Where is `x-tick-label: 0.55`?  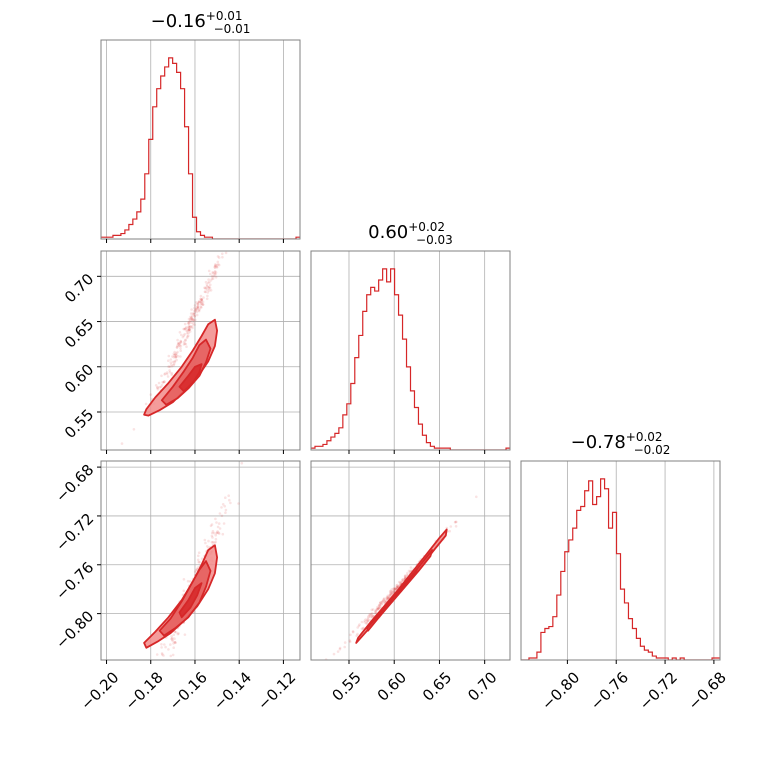
x-tick-label: 0.55 is located at coordinates (347, 686).